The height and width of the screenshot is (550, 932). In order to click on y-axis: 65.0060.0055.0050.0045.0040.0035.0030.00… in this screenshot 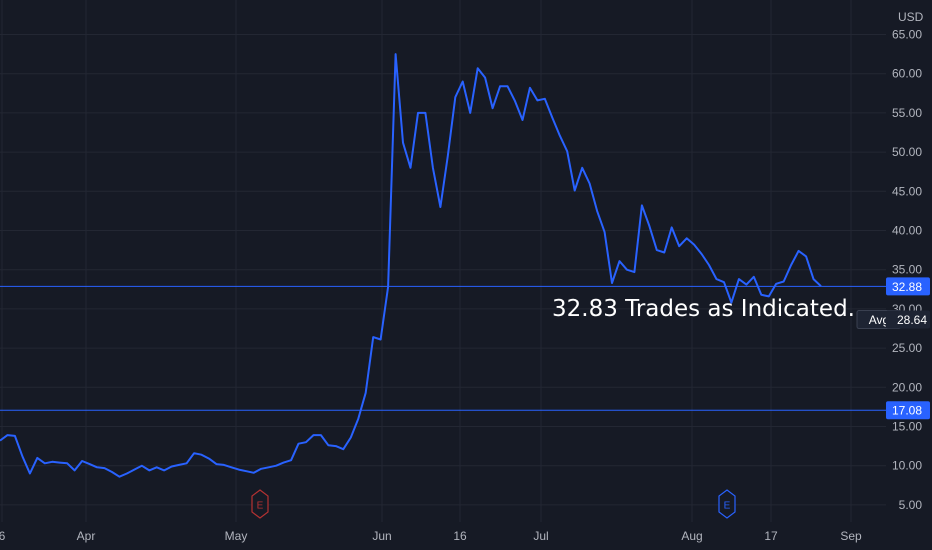, I will do `click(907, 270)`.